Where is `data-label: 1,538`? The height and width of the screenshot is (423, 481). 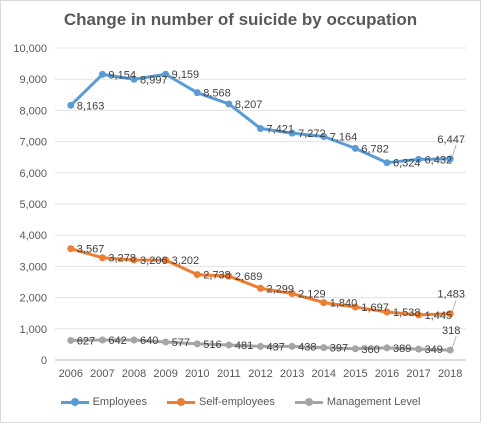
data-label: 1,538 is located at coordinates (407, 313).